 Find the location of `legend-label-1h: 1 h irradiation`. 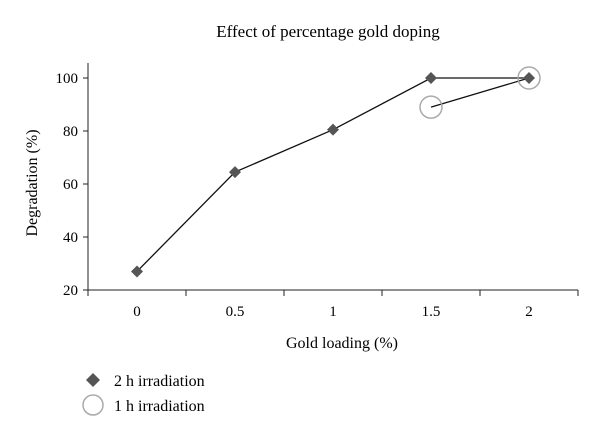

legend-label-1h: 1 h irradiation is located at coordinates (159, 406).